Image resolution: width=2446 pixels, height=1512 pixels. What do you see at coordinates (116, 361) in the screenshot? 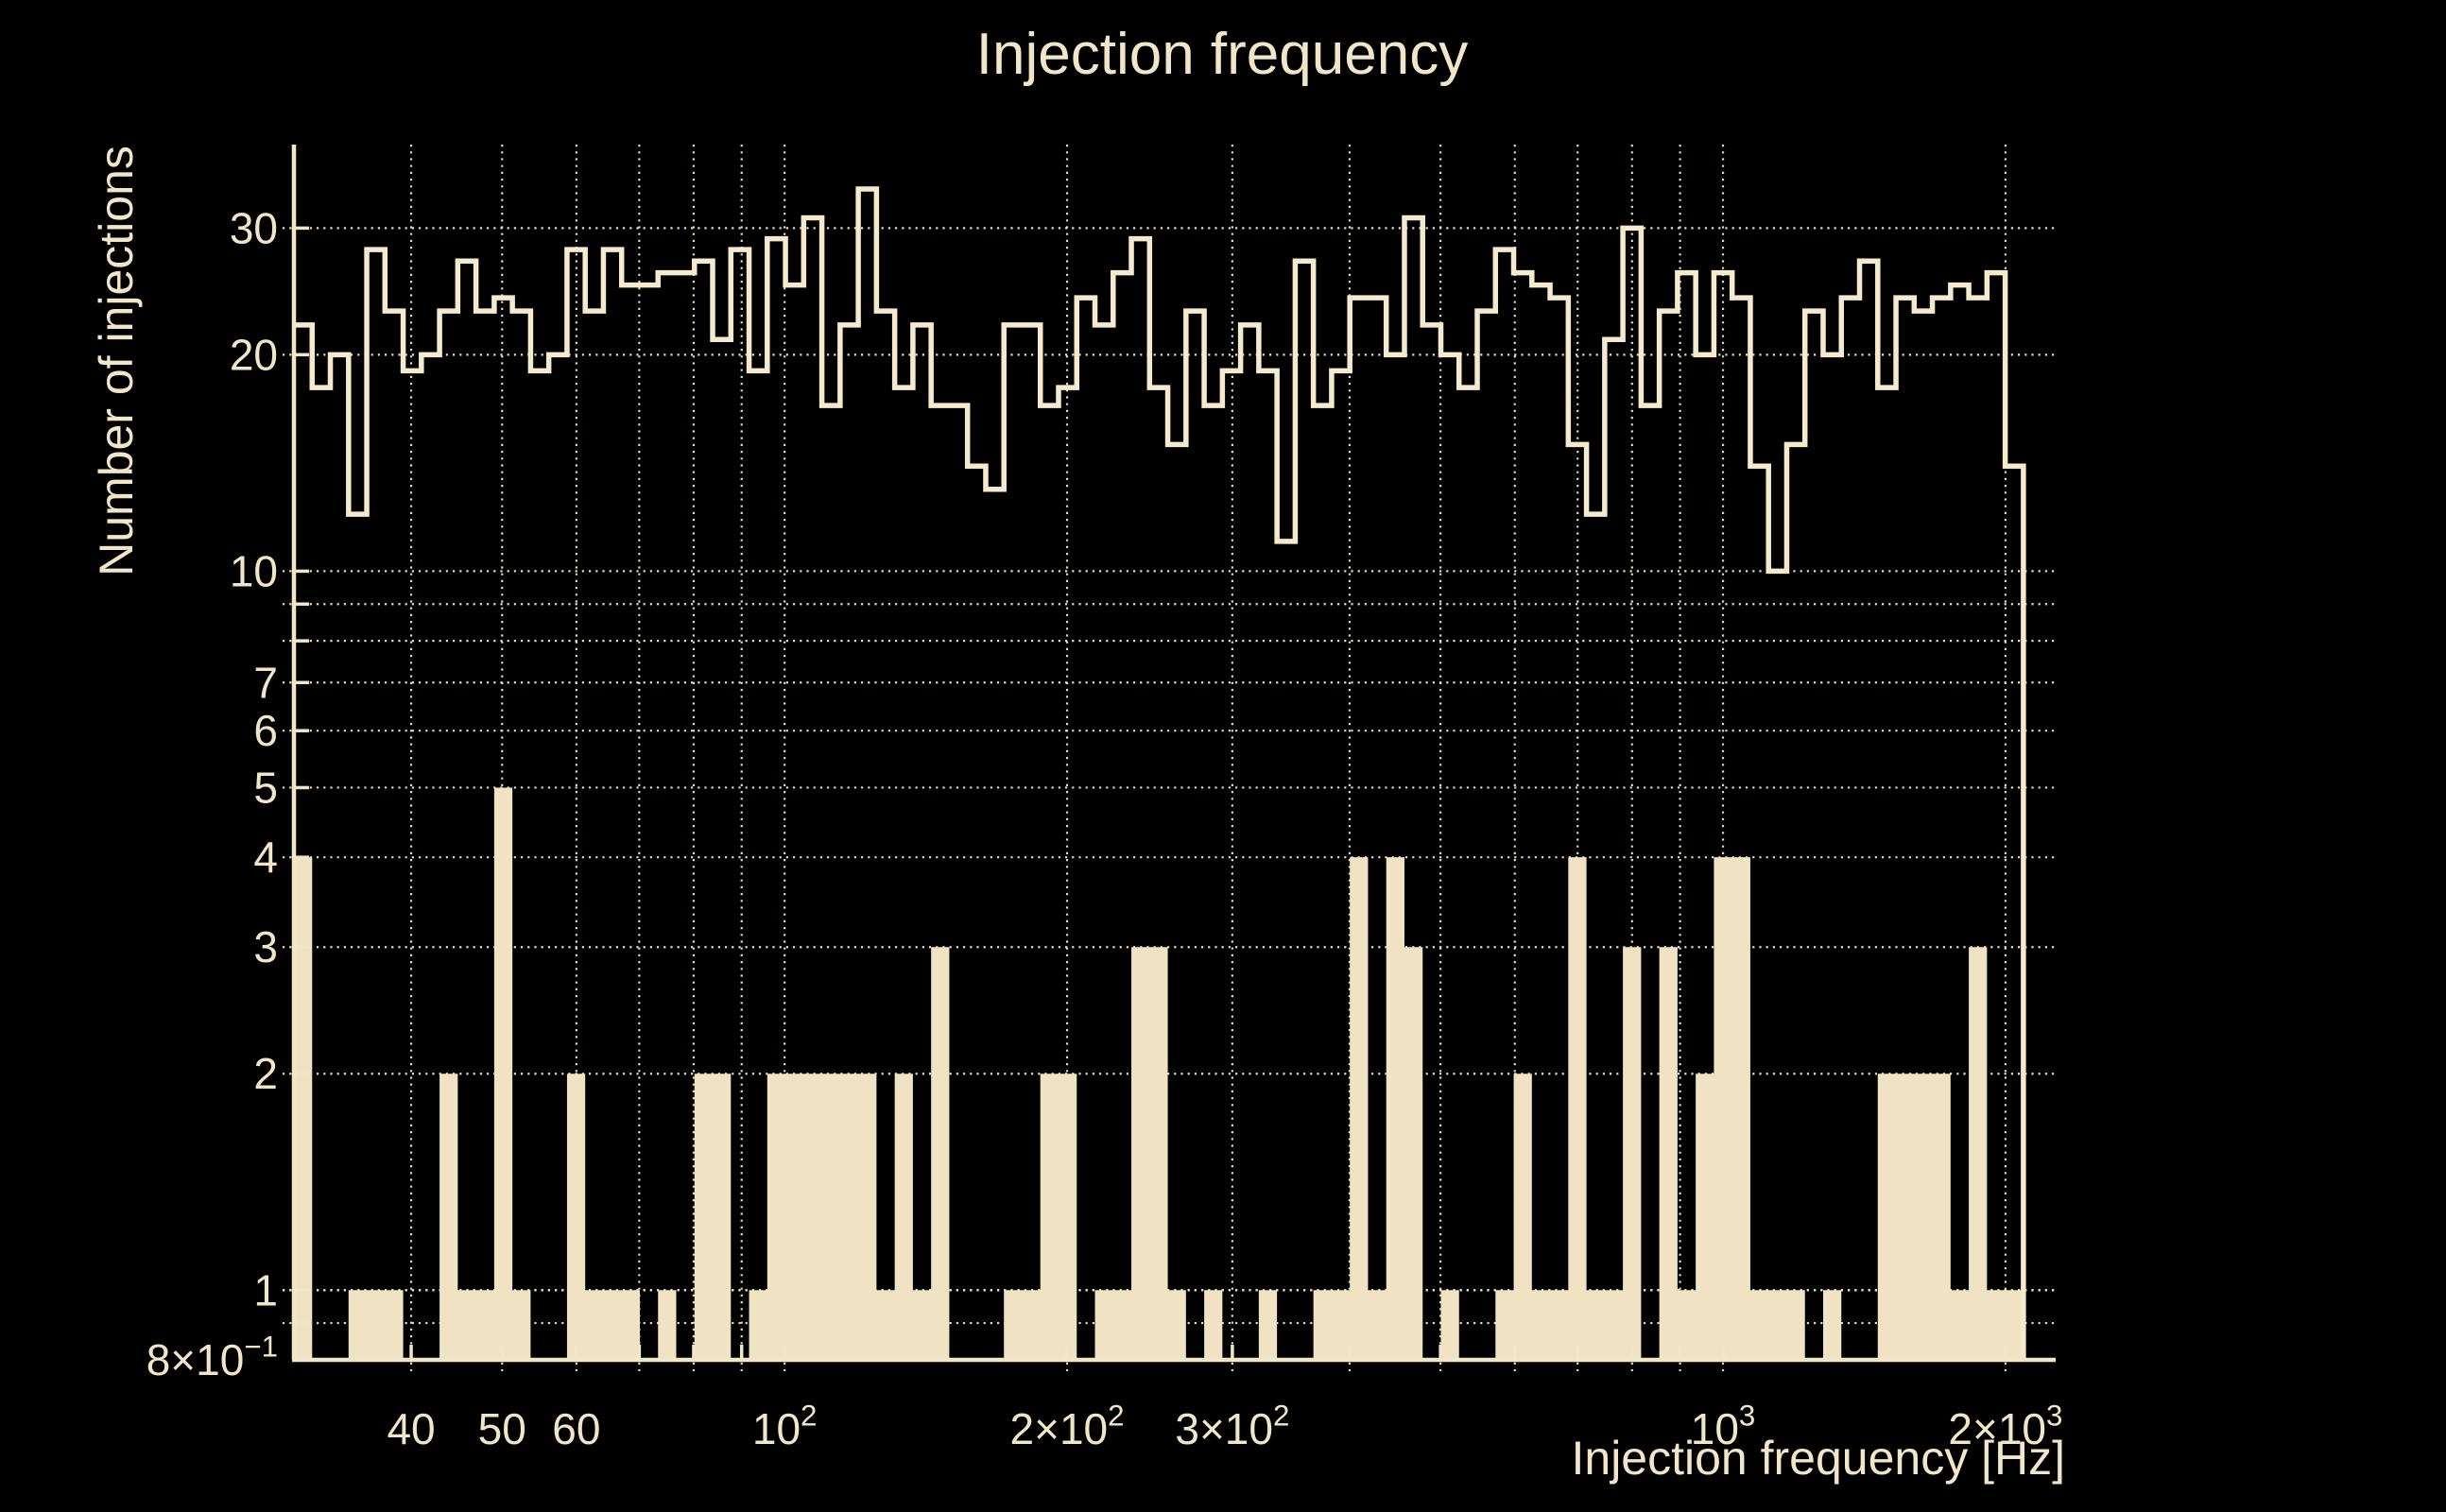
I see `y-axis-label: Number of injections` at bounding box center [116, 361].